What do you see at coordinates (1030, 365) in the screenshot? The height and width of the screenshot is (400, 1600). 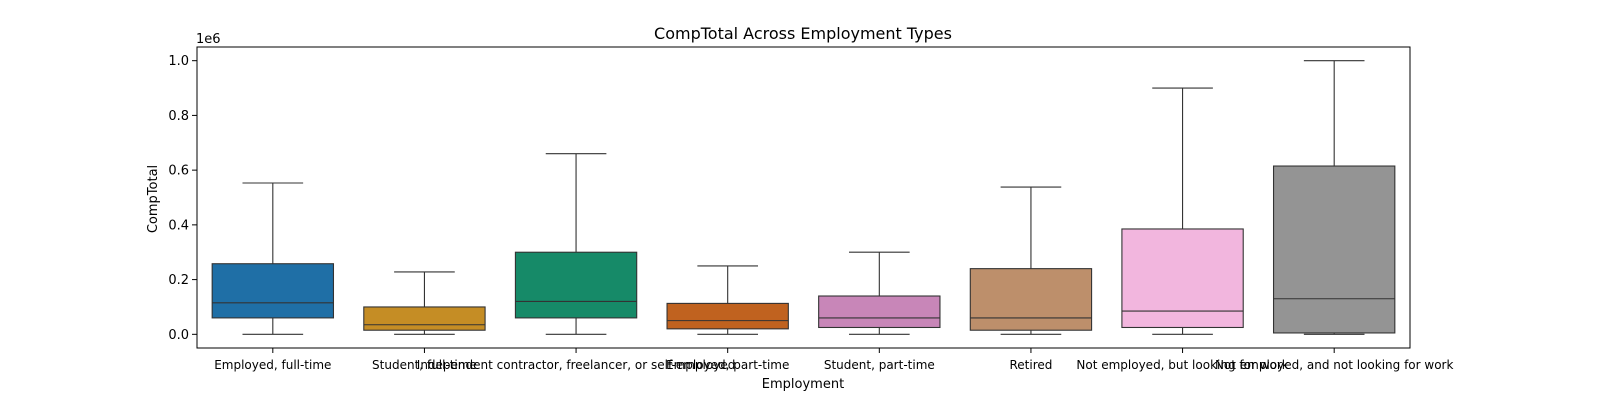 I see `x-tick-label: Retired` at bounding box center [1030, 365].